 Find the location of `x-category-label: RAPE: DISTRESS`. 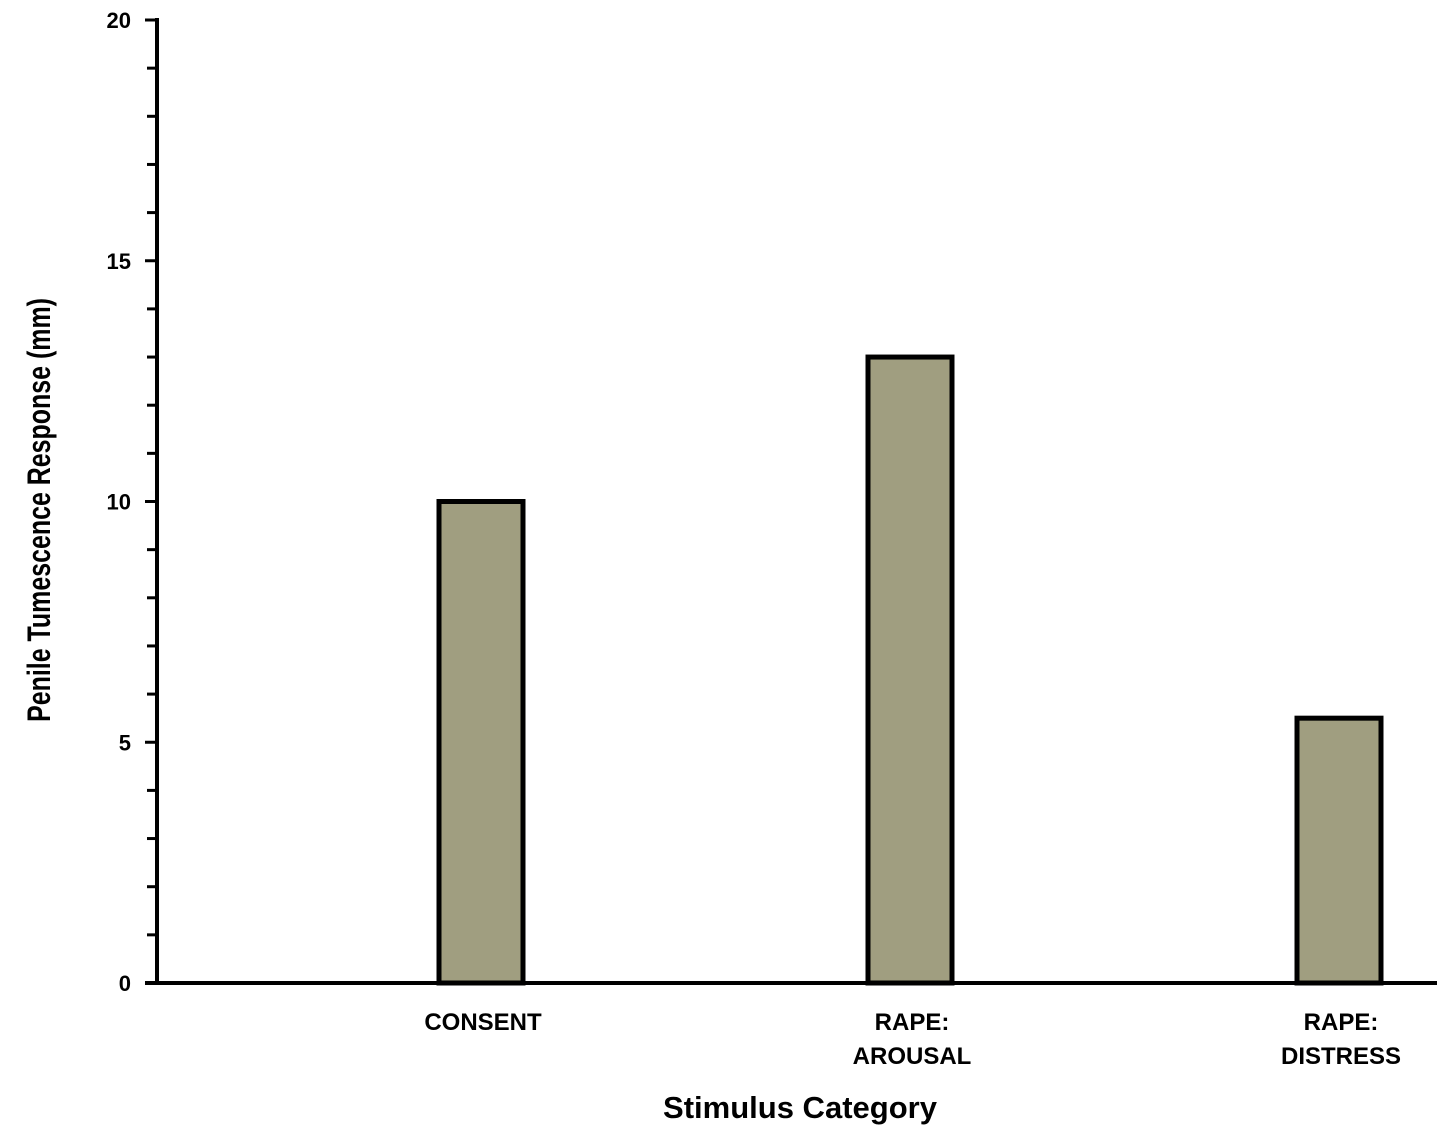

x-category-label: RAPE: DISTRESS is located at coordinates (1341, 1039).